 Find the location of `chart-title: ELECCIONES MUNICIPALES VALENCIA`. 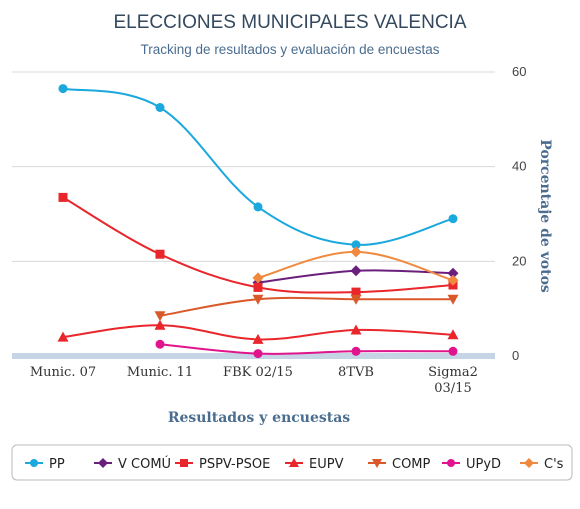

chart-title: ELECCIONES MUNICIPALES VALENCIA is located at coordinates (289, 22).